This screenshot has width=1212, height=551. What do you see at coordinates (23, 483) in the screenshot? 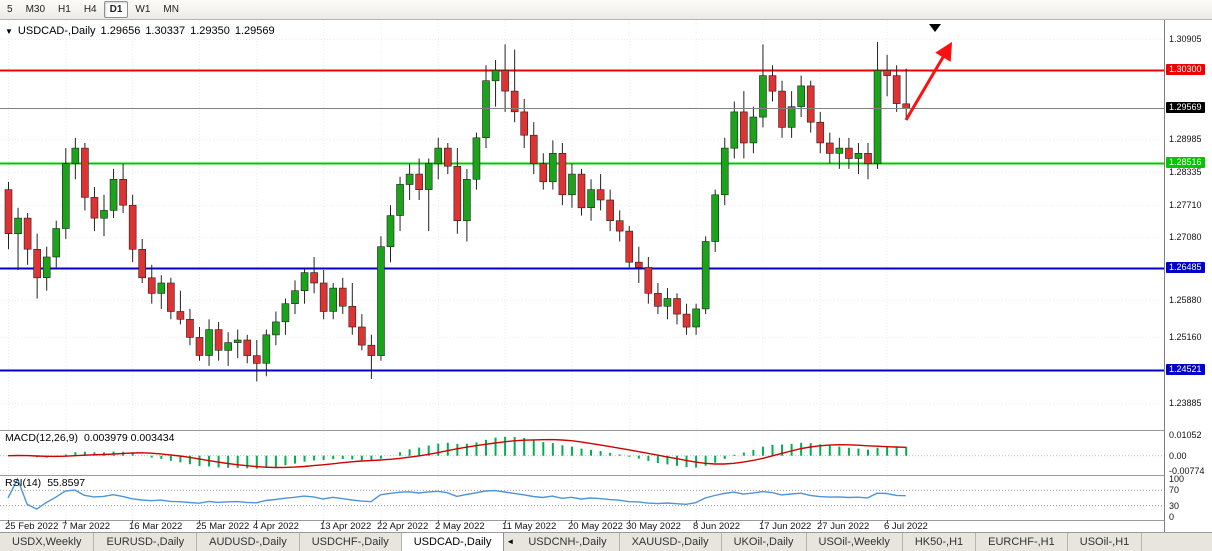
I see `rsi-label: RSI(14)` at bounding box center [23, 483].